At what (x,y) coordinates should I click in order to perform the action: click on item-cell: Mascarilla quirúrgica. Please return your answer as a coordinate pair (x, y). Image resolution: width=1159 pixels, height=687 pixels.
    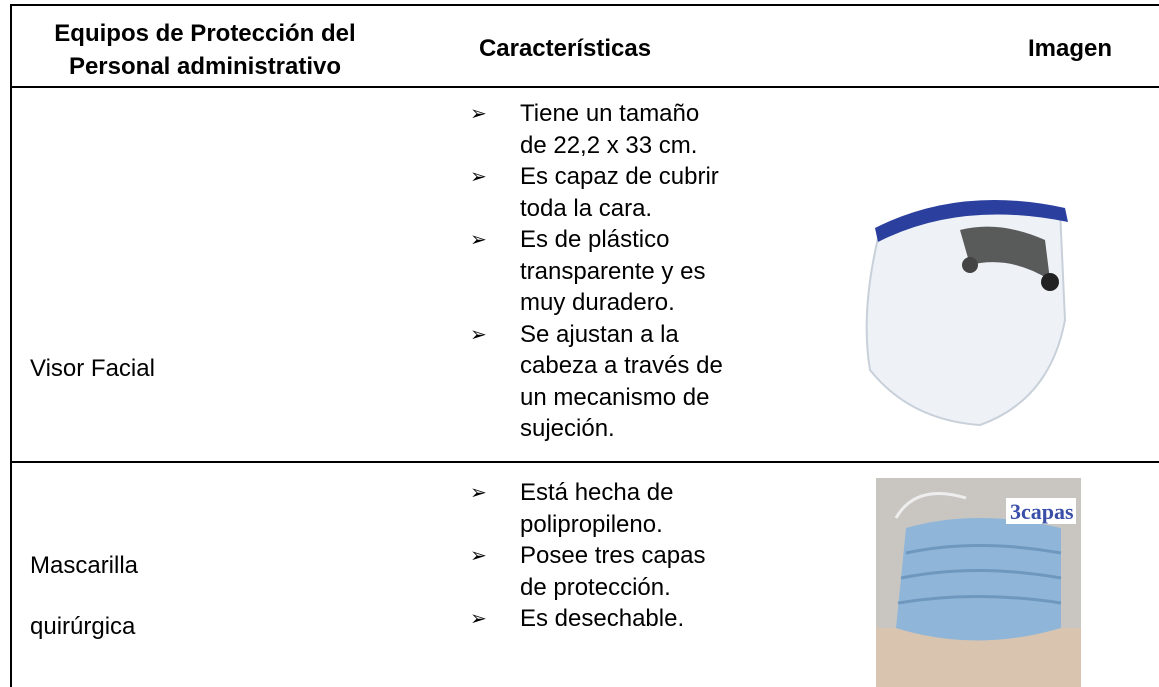
    Looking at the image, I should click on (84, 596).